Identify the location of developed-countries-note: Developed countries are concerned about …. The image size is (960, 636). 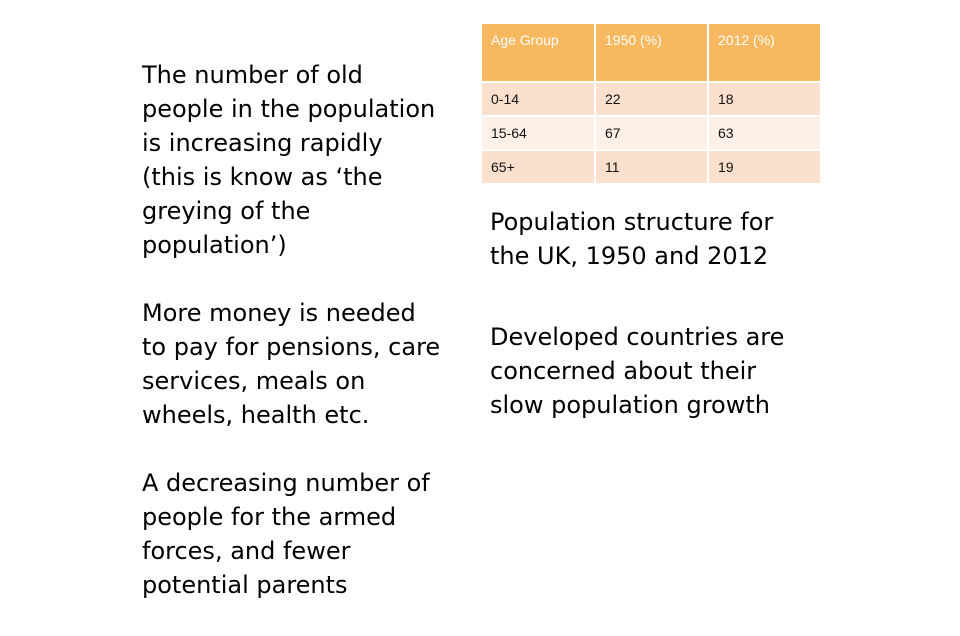
(637, 371).